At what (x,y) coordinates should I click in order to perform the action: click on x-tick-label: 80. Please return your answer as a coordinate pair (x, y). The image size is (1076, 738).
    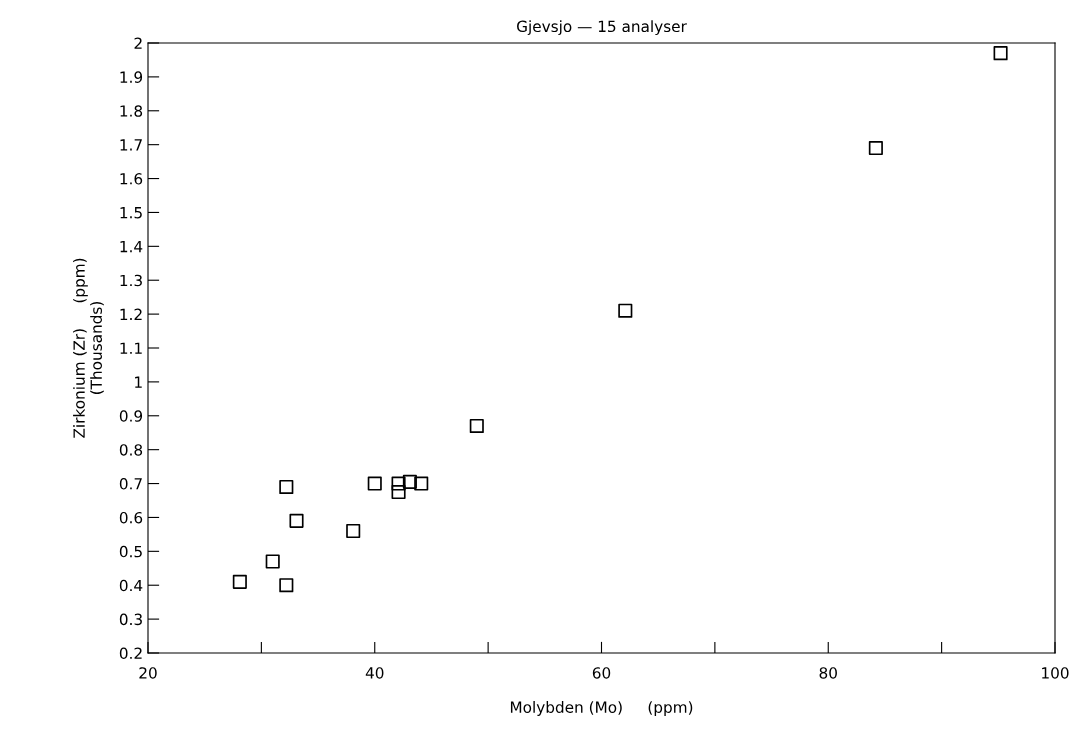
    Looking at the image, I should click on (828, 673).